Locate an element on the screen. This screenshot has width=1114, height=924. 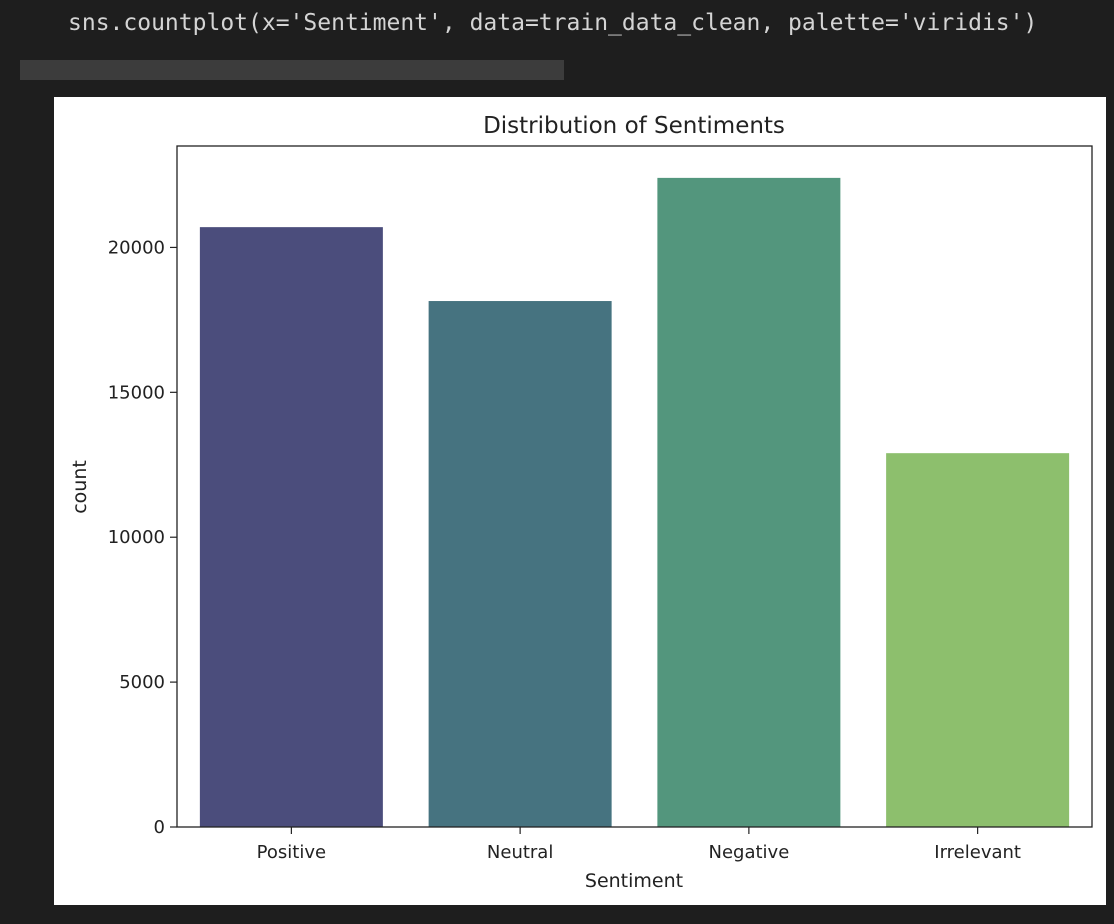
x-axis-label: Sentiment is located at coordinates (634, 881).